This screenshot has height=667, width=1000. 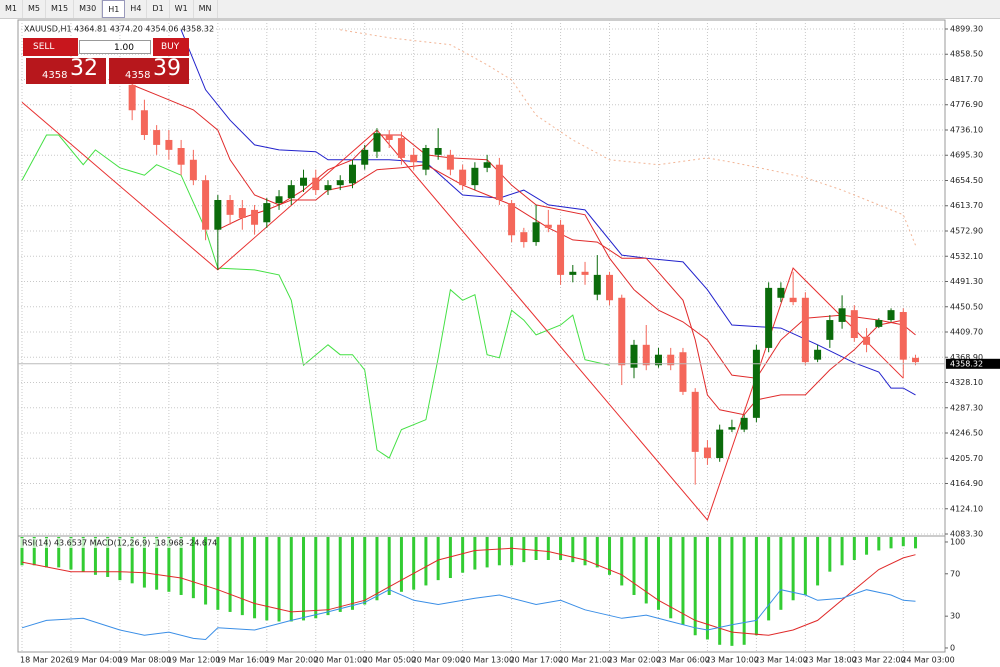 I want to click on y-tick-label: 4695.30, so click(x=966, y=155).